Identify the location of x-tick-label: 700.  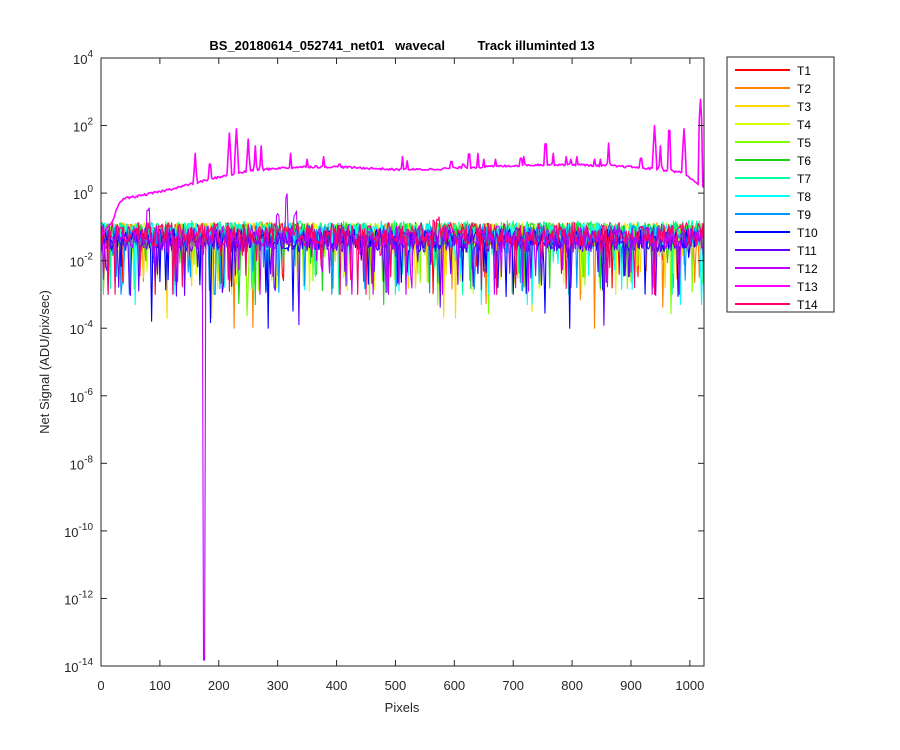
(513, 685).